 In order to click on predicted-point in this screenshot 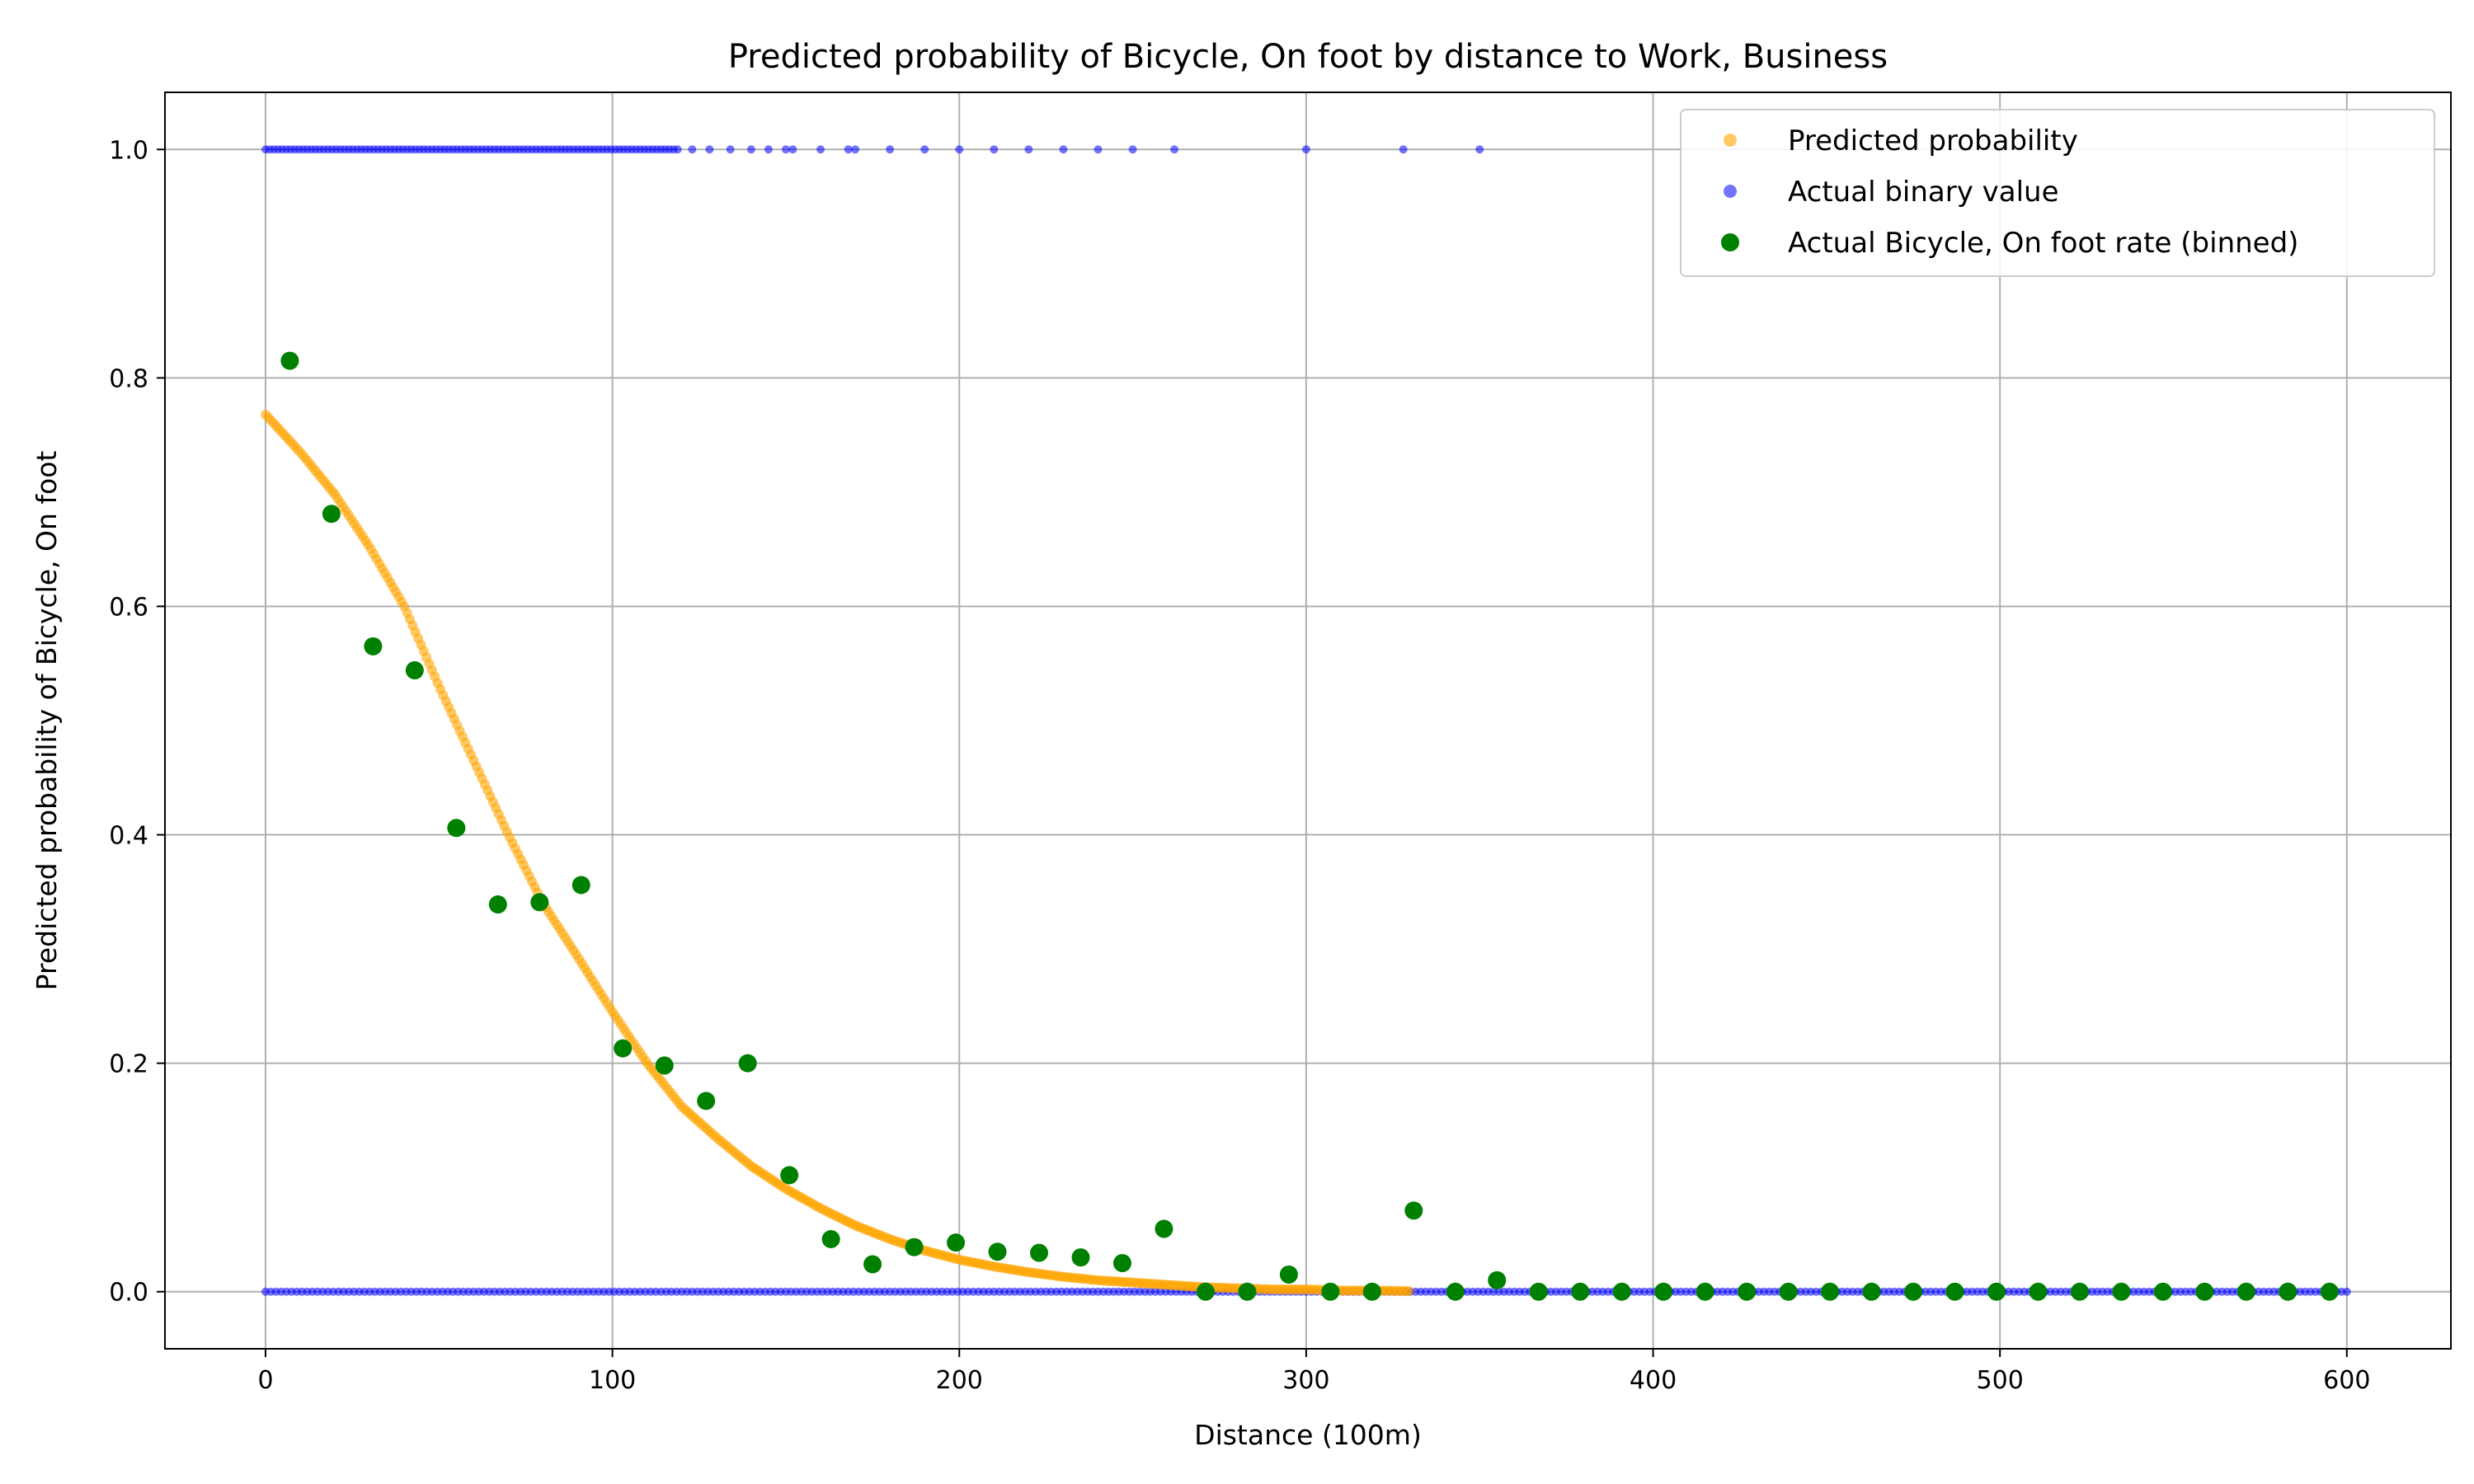, I will do `click(1409, 1291)`.